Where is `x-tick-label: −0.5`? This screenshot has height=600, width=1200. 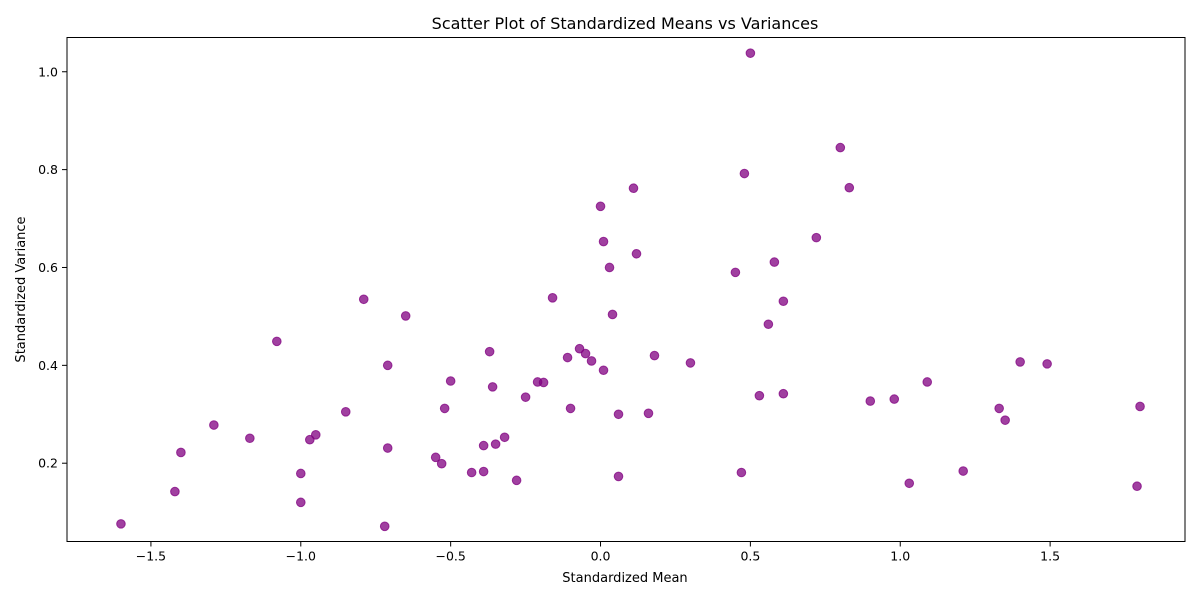 x-tick-label: −0.5 is located at coordinates (450, 556).